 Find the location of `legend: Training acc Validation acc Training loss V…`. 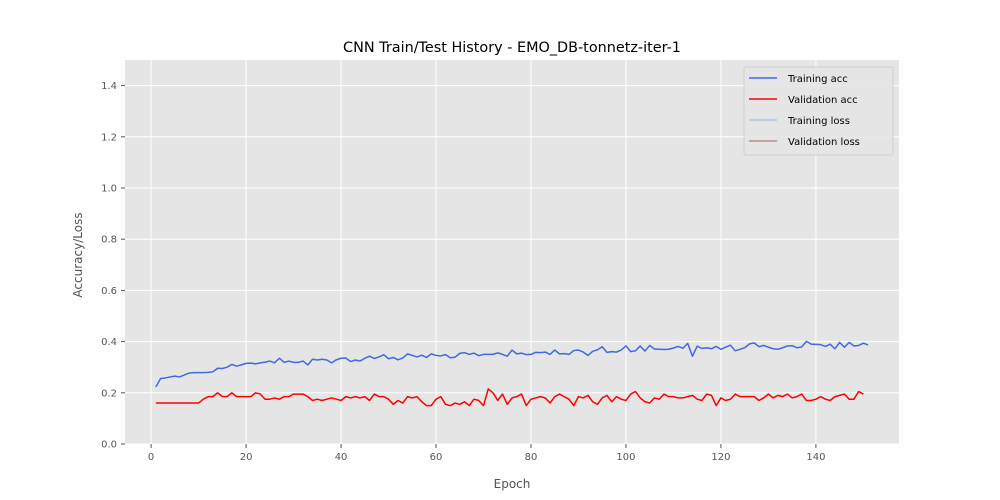

legend: Training acc Validation acc Training loss V… is located at coordinates (818, 111).